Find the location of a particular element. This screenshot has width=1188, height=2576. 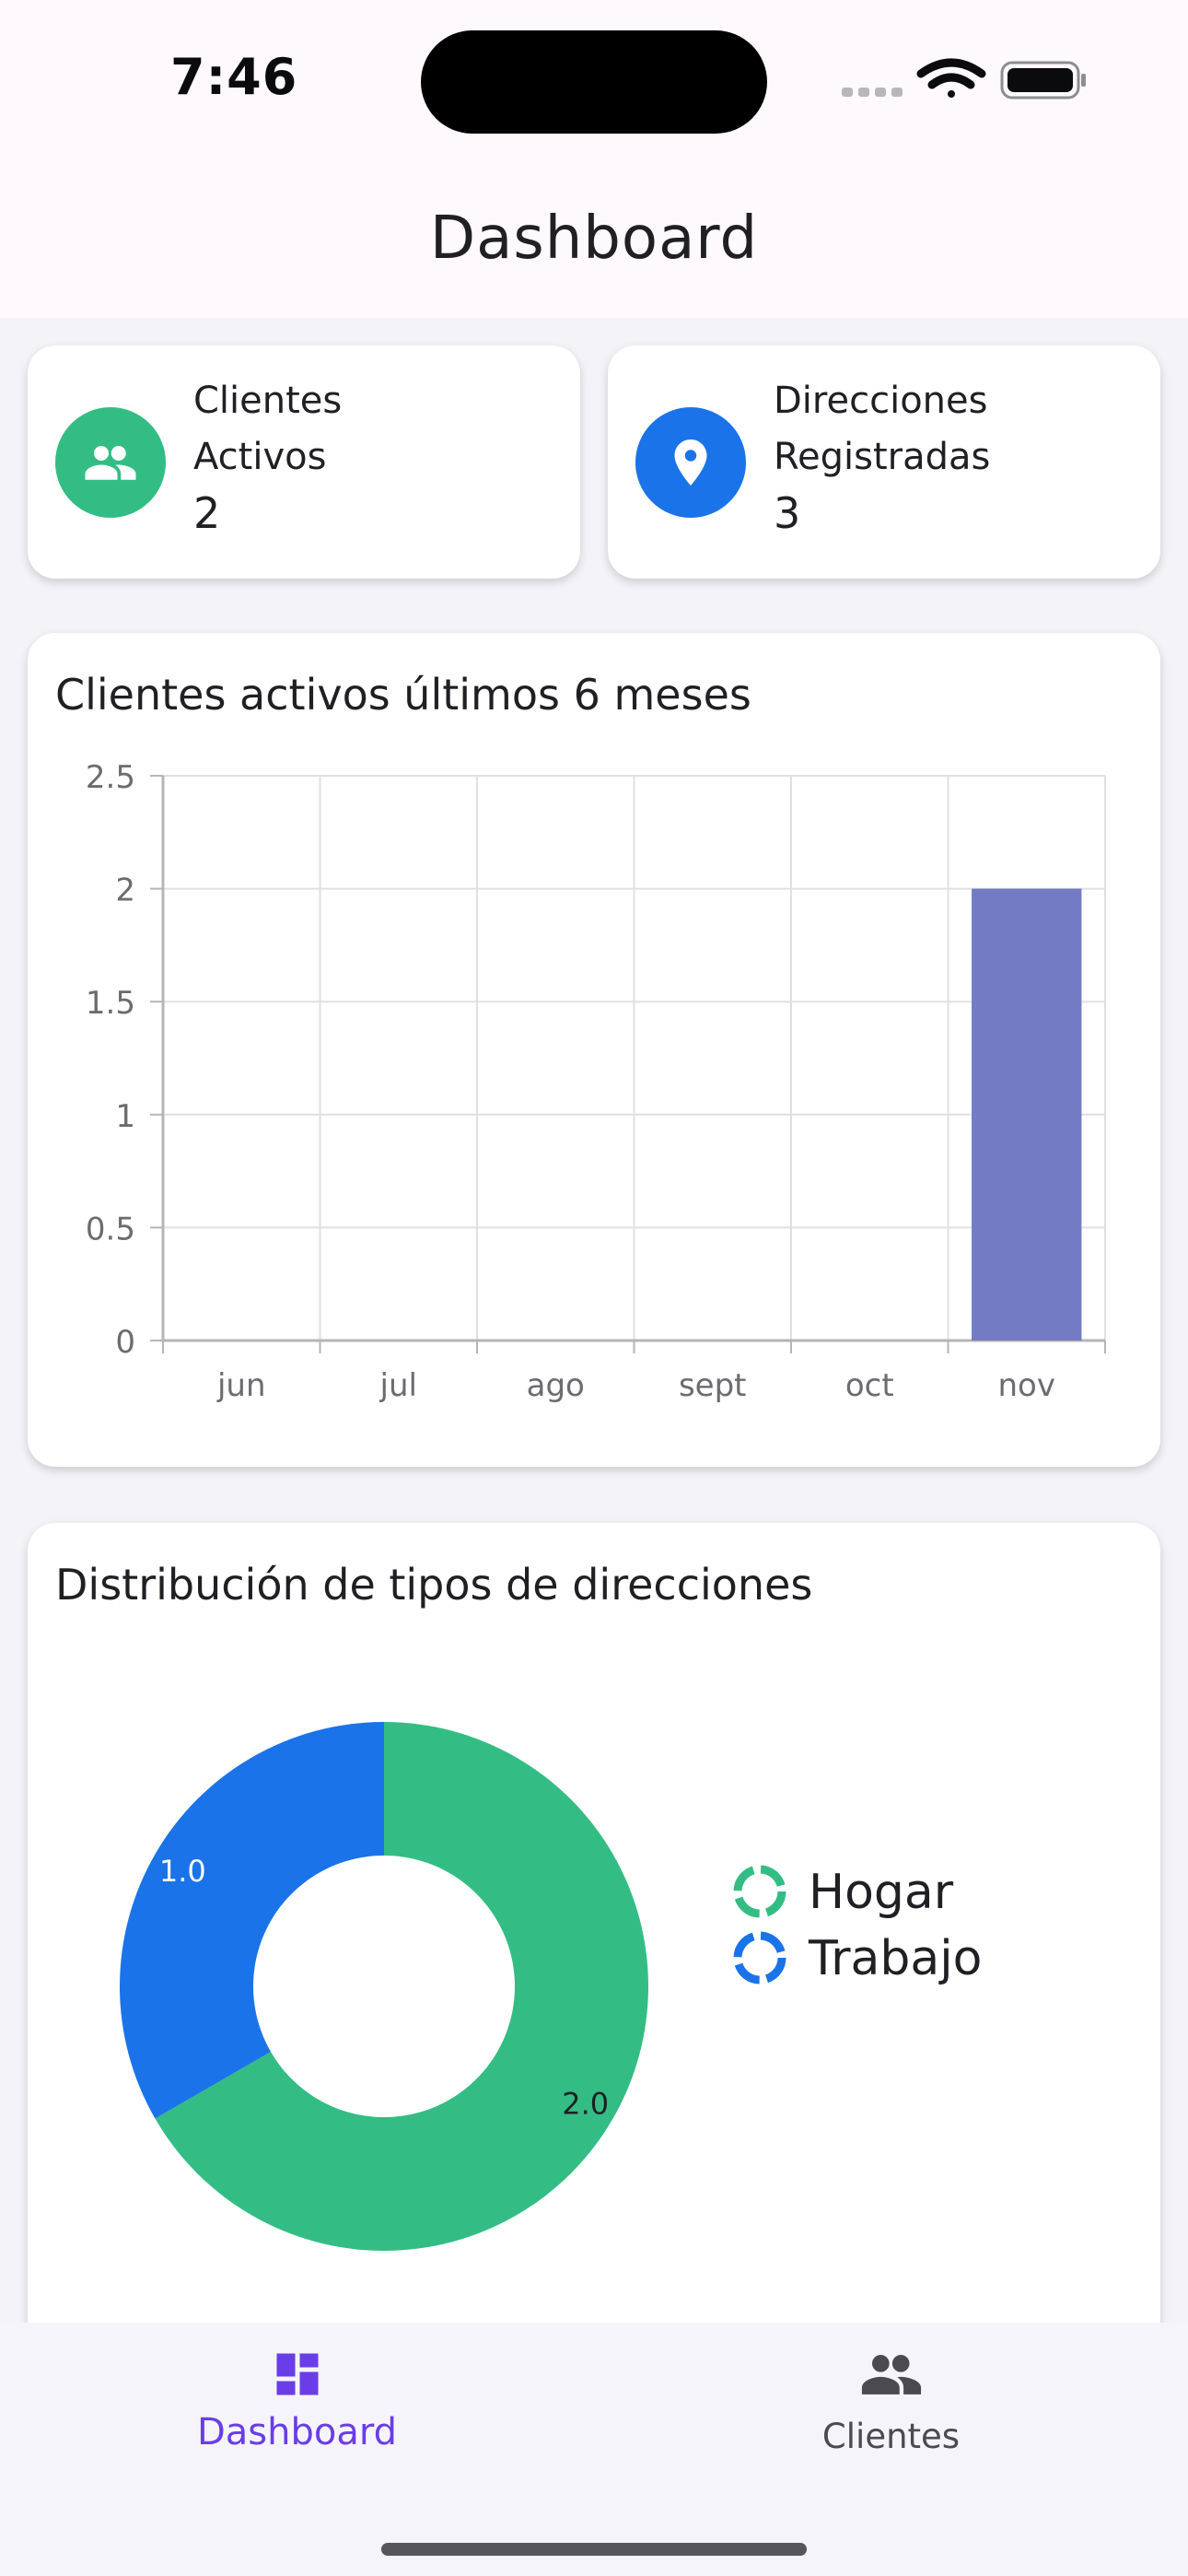

registered-addresses-label-line2: Registradas is located at coordinates (882, 457).